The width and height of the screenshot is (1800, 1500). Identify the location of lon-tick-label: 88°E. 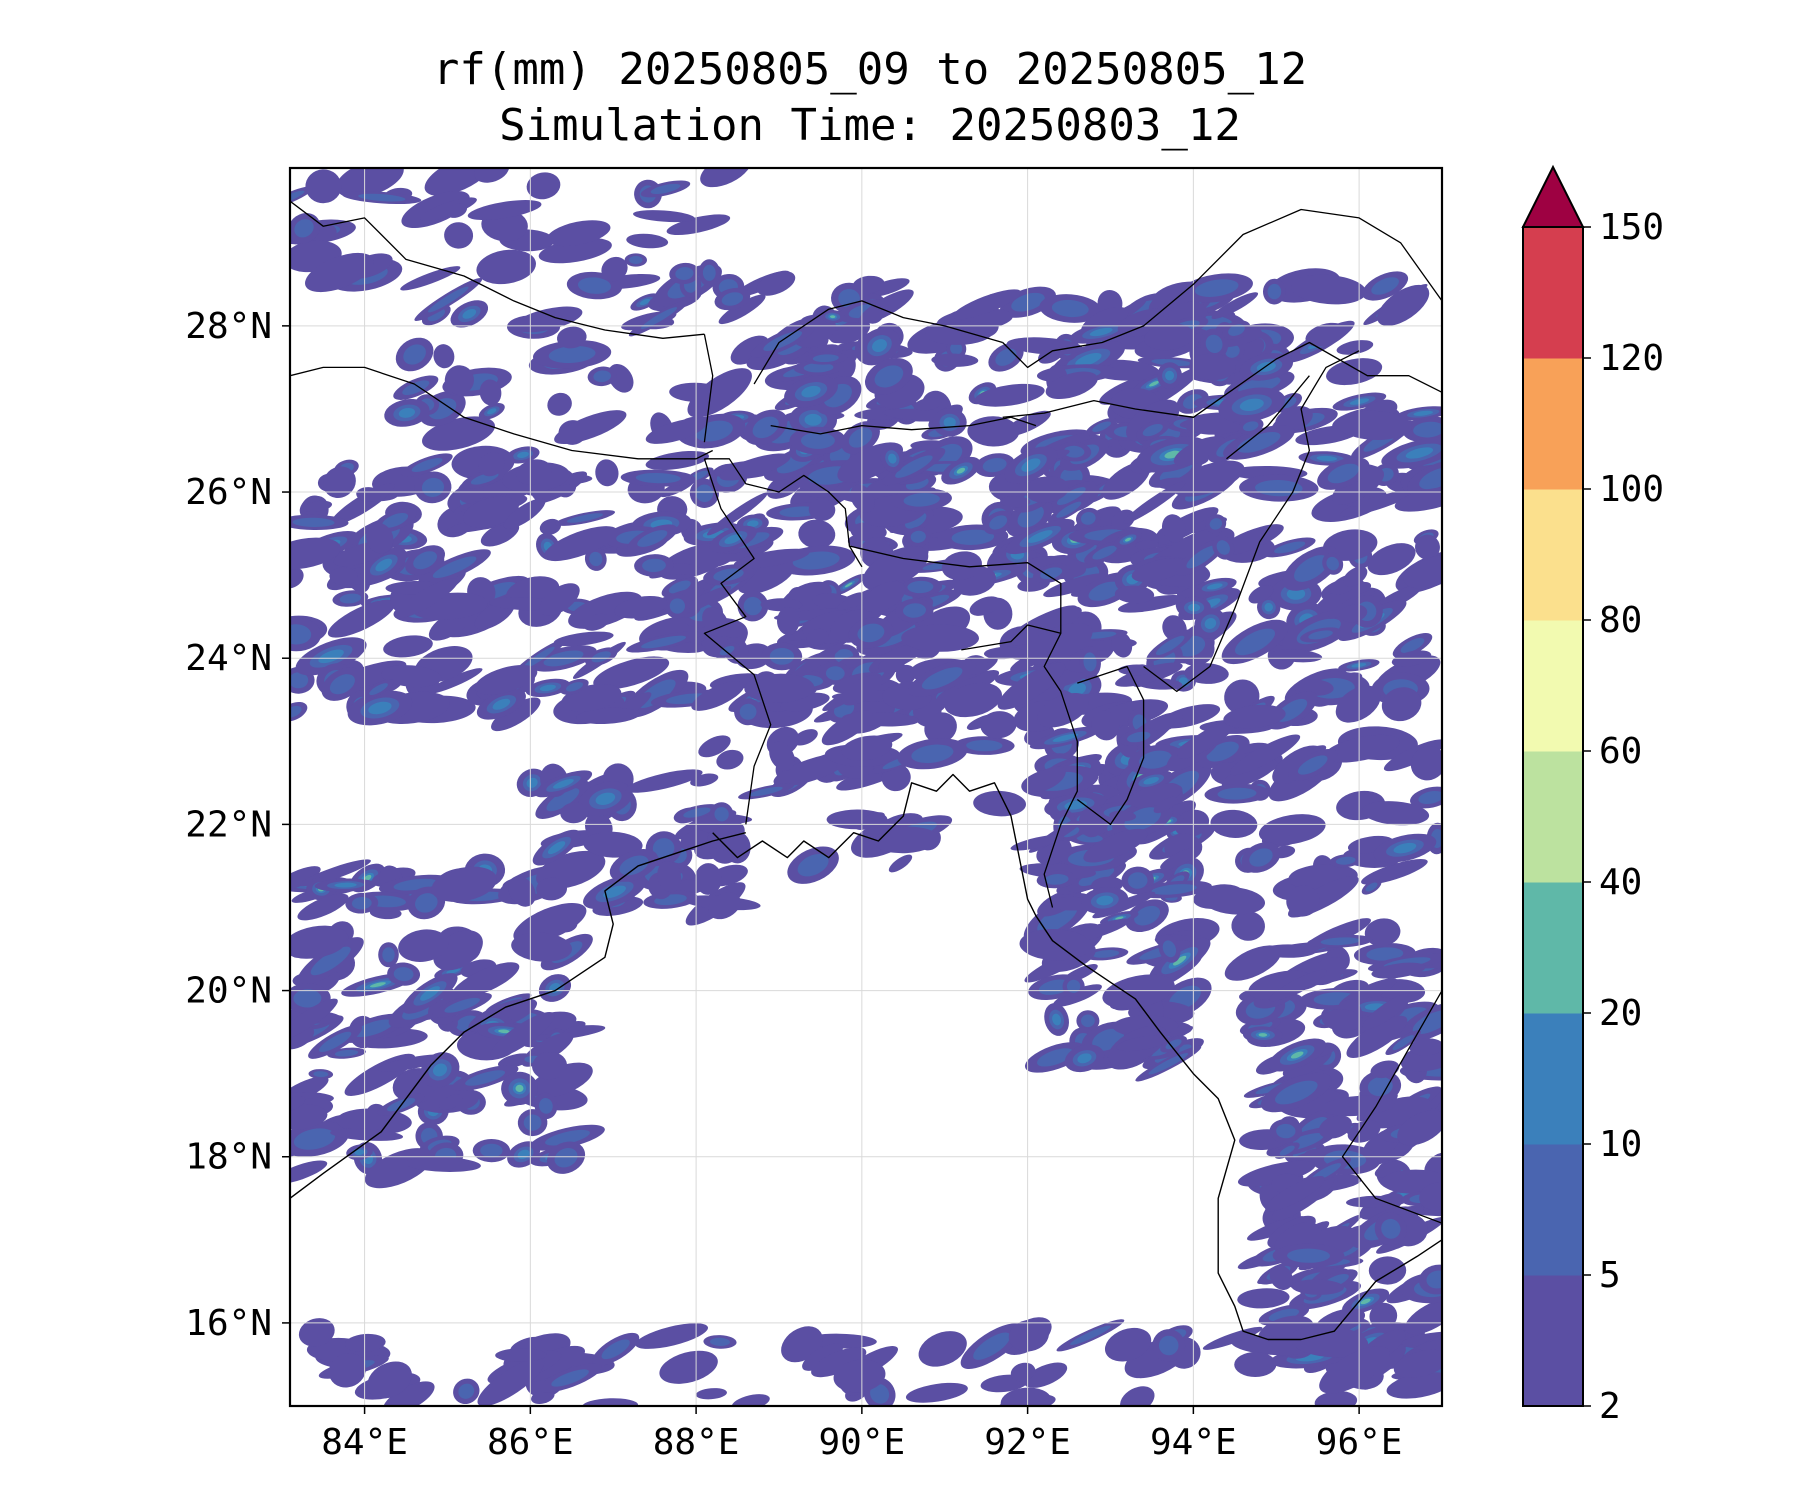
(696, 1442).